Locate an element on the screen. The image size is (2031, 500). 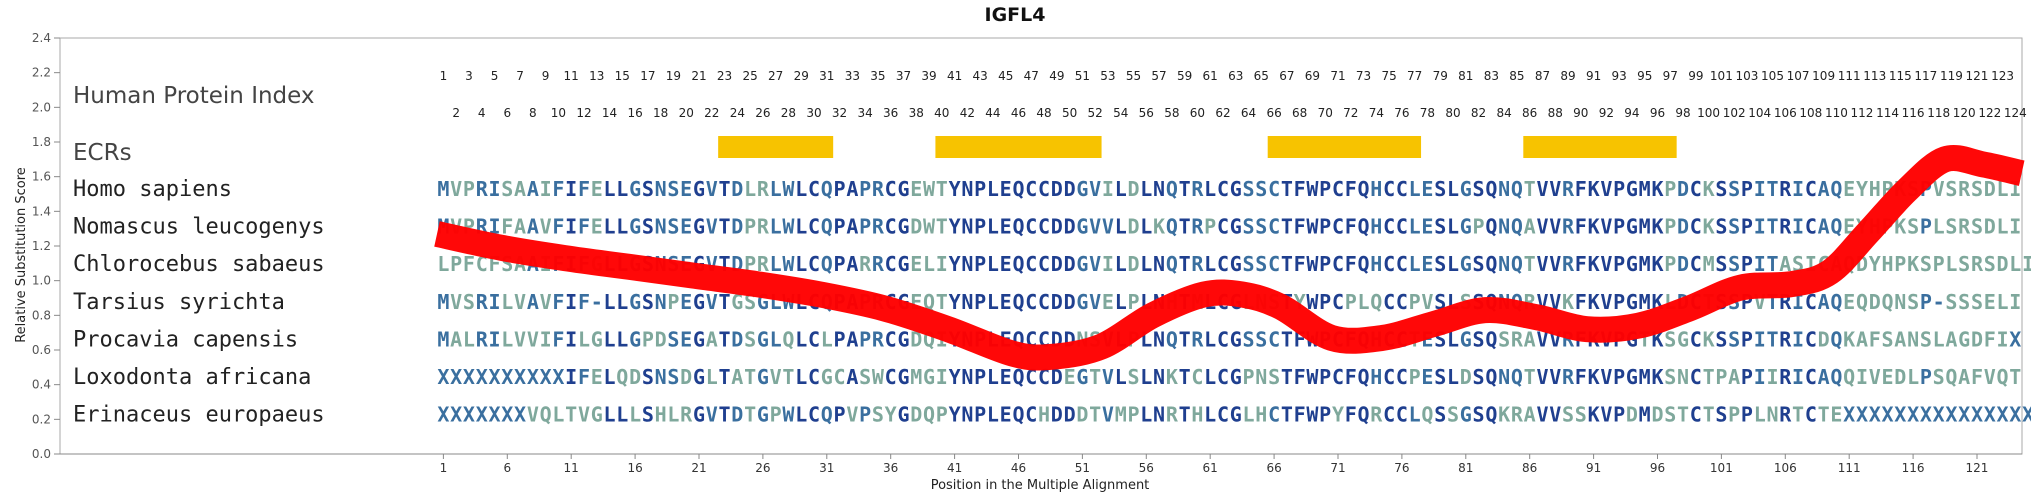
human-index-number: 12 is located at coordinates (583, 113).